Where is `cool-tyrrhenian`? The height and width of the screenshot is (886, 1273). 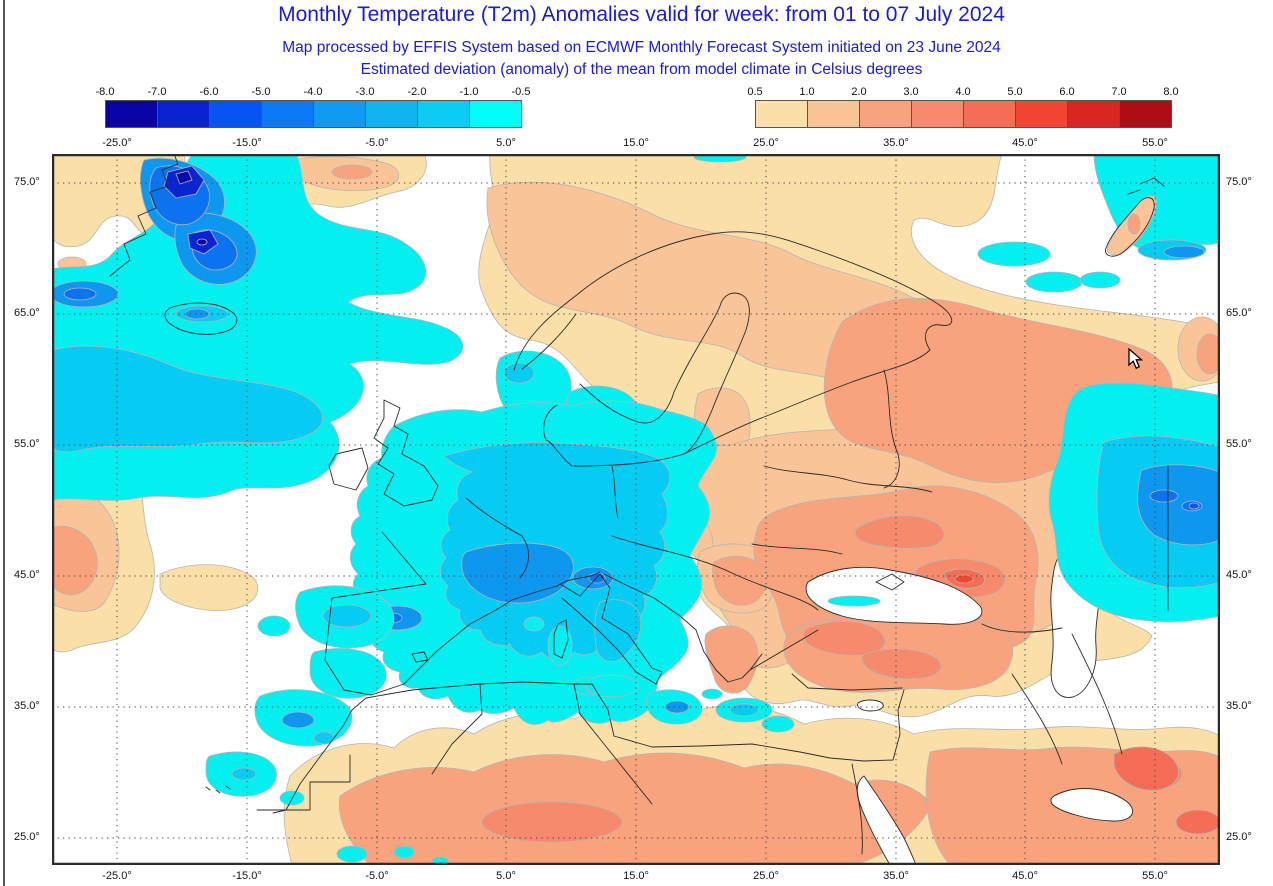 cool-tyrrhenian is located at coordinates (534, 624).